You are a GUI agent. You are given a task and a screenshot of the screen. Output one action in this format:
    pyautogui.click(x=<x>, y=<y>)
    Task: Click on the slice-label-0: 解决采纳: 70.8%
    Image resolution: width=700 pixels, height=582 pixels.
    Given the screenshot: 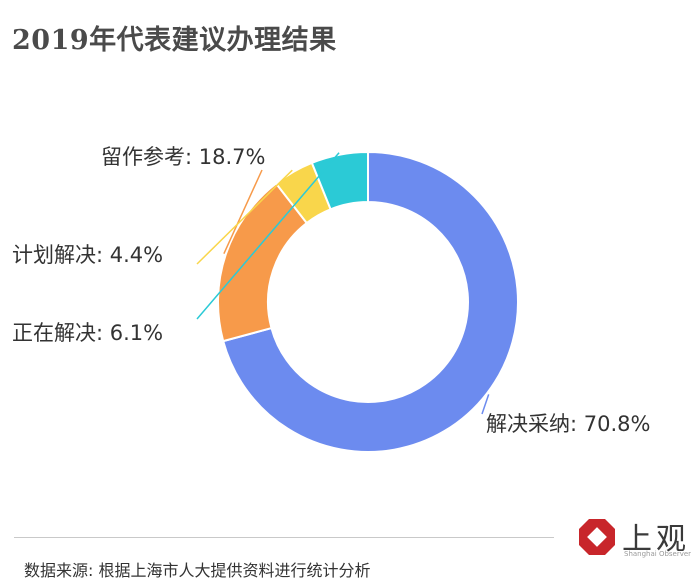 What is the action you would take?
    pyautogui.click(x=568, y=424)
    